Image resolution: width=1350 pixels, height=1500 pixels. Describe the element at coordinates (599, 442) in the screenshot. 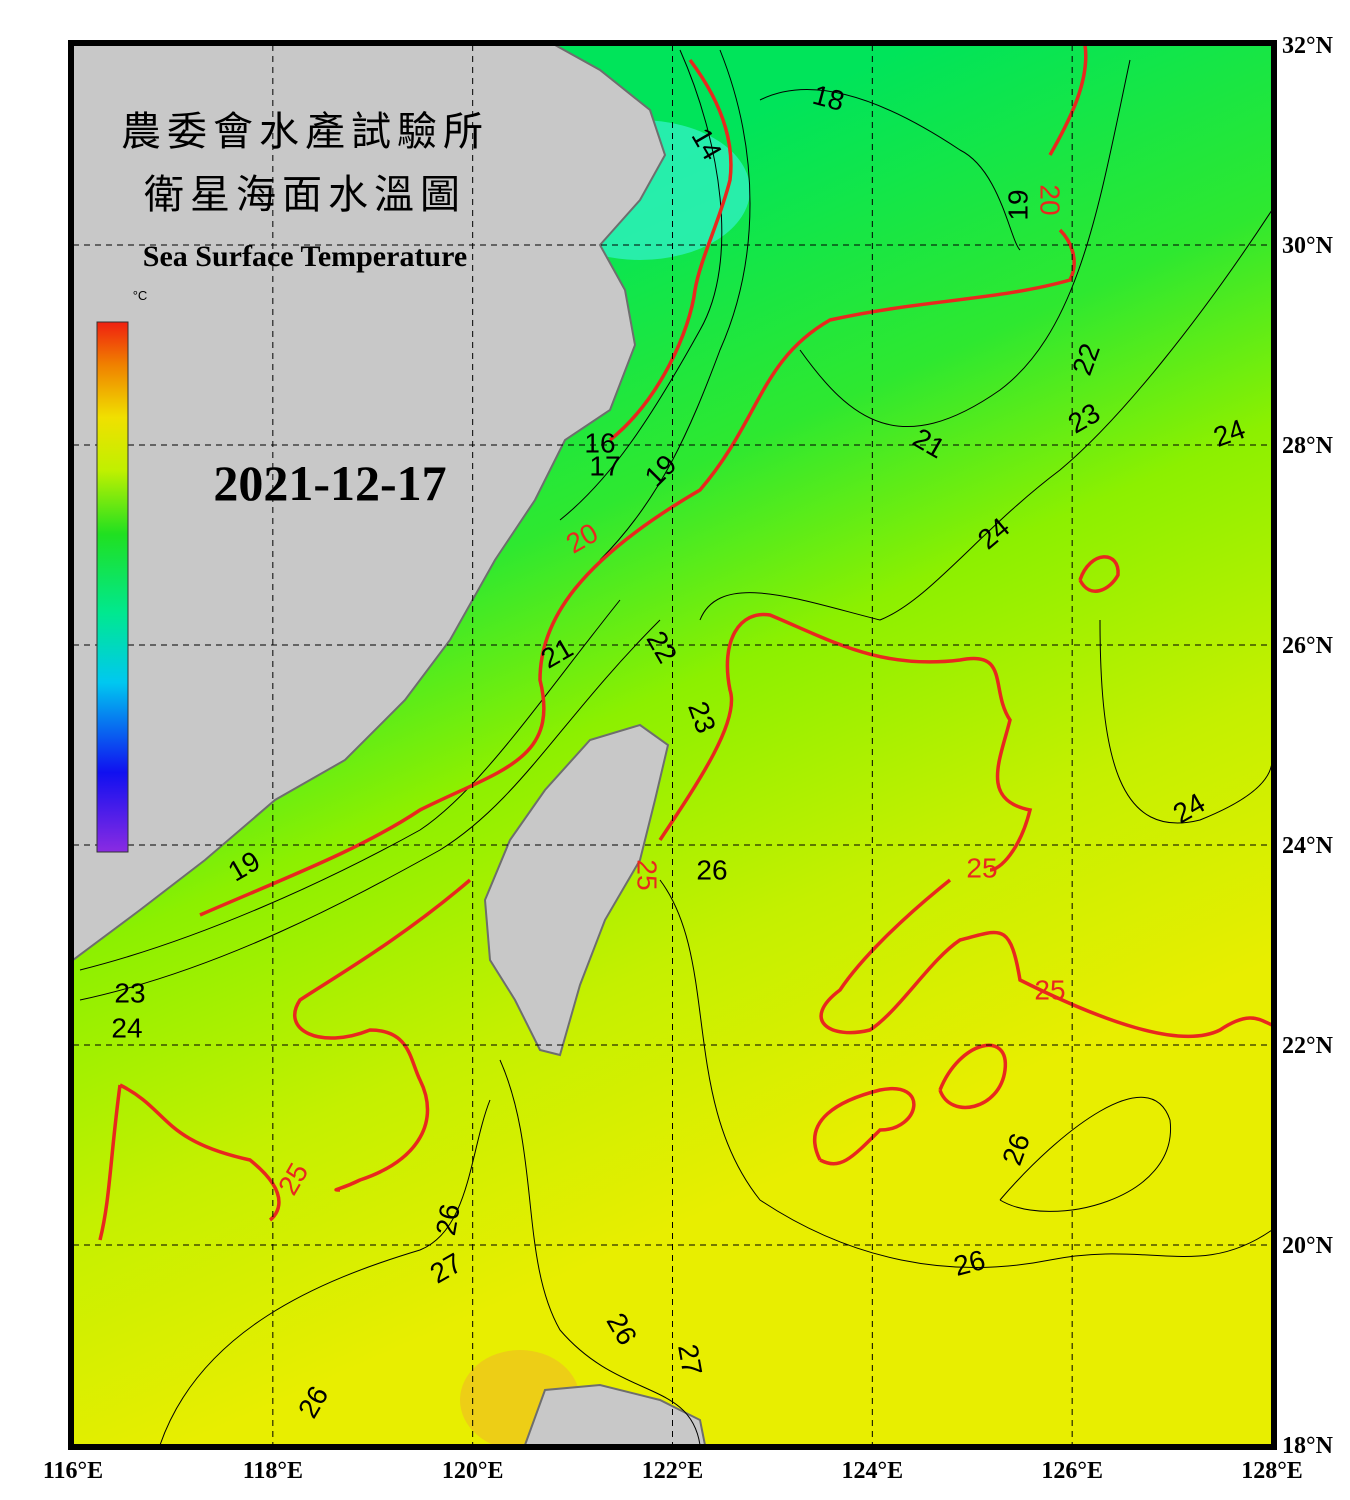

I see `contour-label: 16` at that location.